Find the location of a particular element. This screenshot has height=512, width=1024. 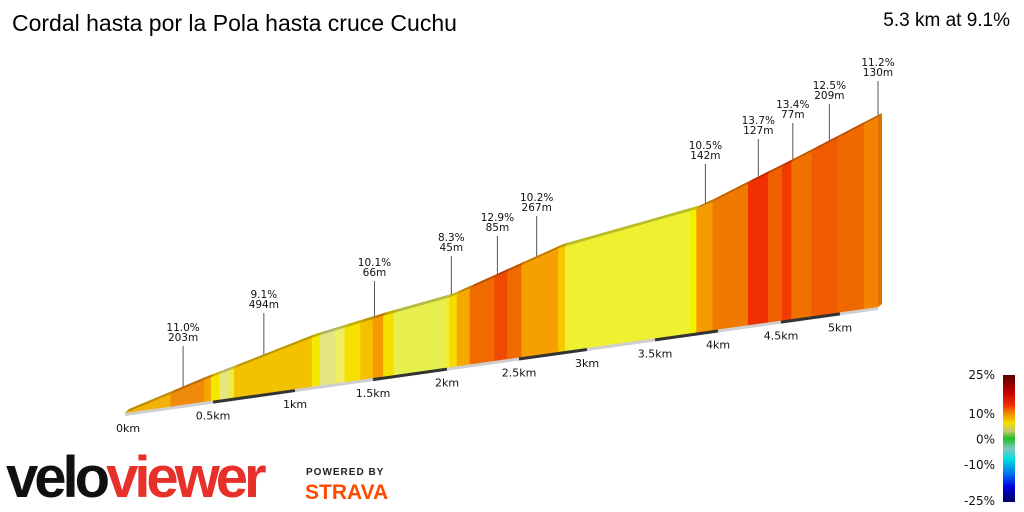

veloviewer-logo: veloviewer is located at coordinates (136, 477).